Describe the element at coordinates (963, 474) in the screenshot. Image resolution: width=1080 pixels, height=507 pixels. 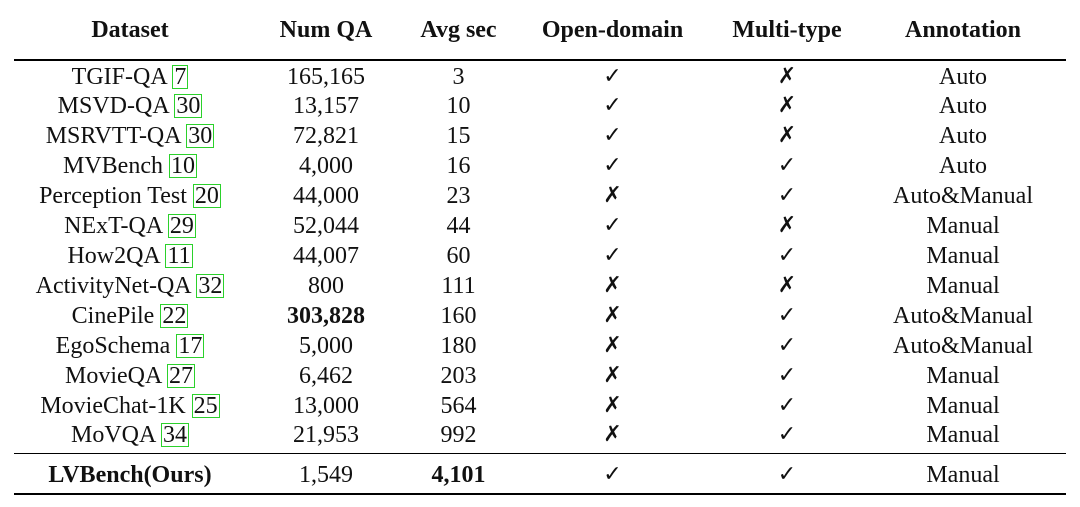
I see `annotation-ours: Manual` at that location.